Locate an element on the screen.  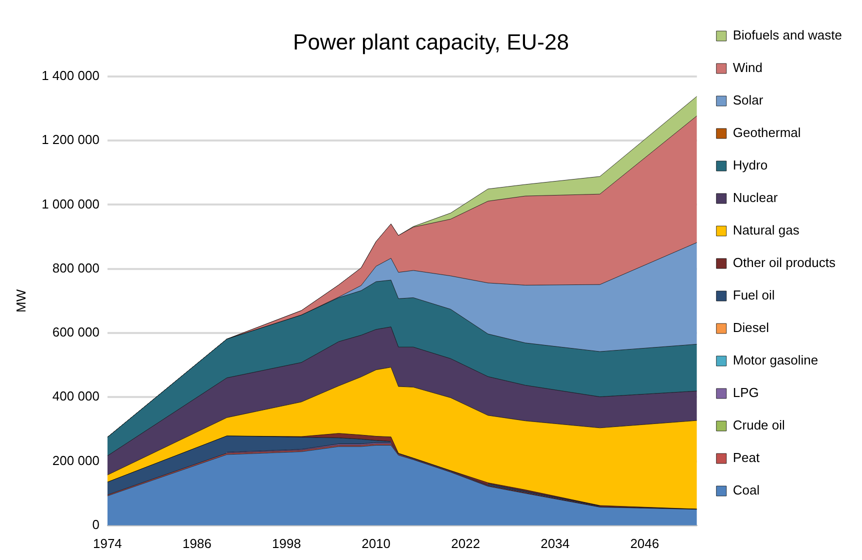
legend-label: Coal is located at coordinates (746, 490).